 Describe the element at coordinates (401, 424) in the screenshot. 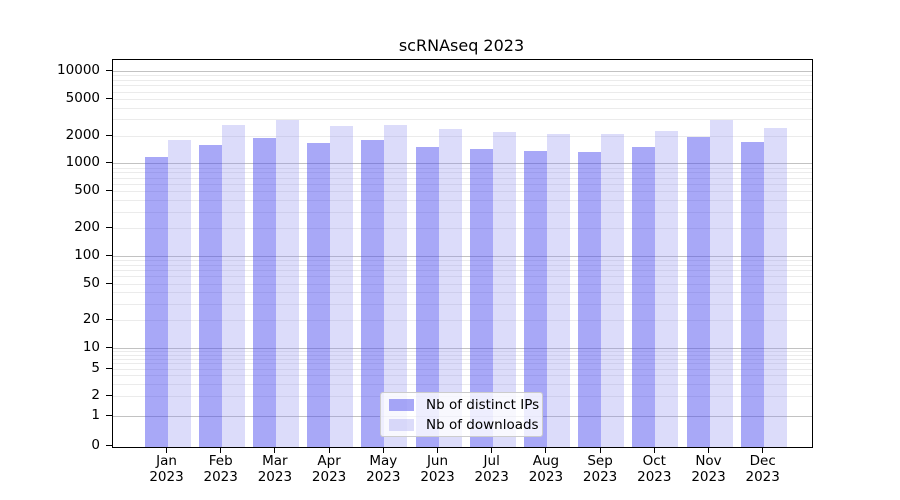

I see `legend-swatch-downloads` at that location.